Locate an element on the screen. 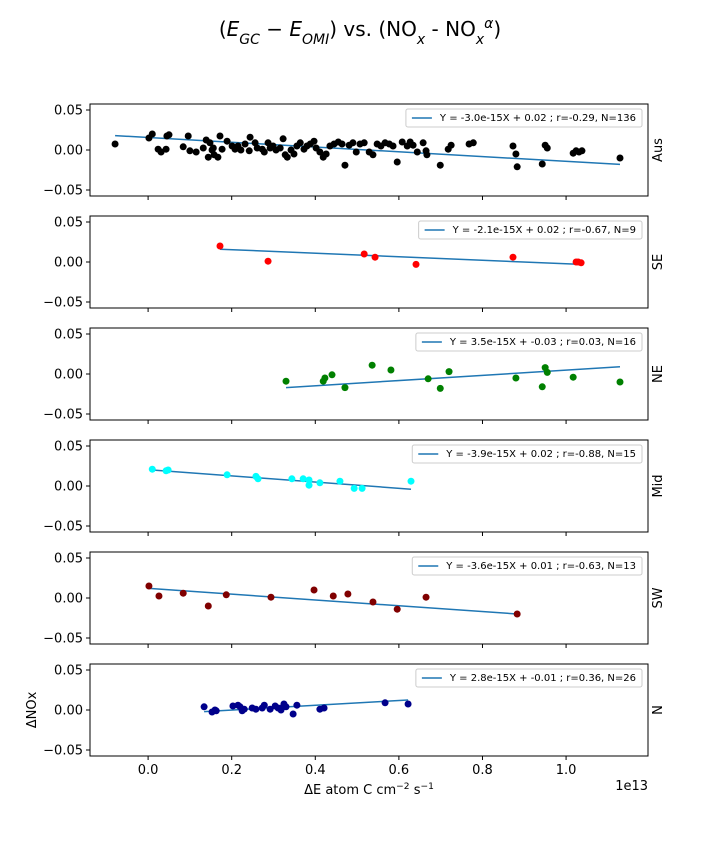 The width and height of the screenshot is (720, 864). x-tick-label: 1.0 is located at coordinates (566, 770).